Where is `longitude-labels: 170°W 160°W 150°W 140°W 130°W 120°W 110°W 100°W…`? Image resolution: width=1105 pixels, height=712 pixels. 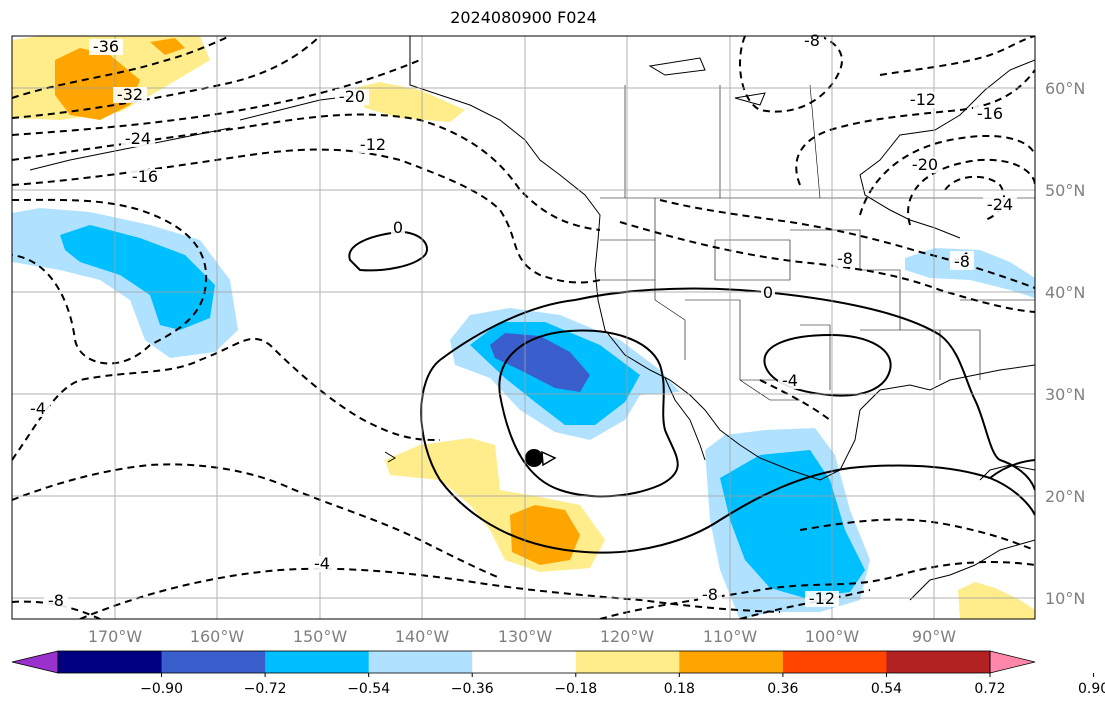
longitude-labels: 170°W 160°W 150°W 140°W 130°W 120°W 110°W 100°W… is located at coordinates (522, 636).